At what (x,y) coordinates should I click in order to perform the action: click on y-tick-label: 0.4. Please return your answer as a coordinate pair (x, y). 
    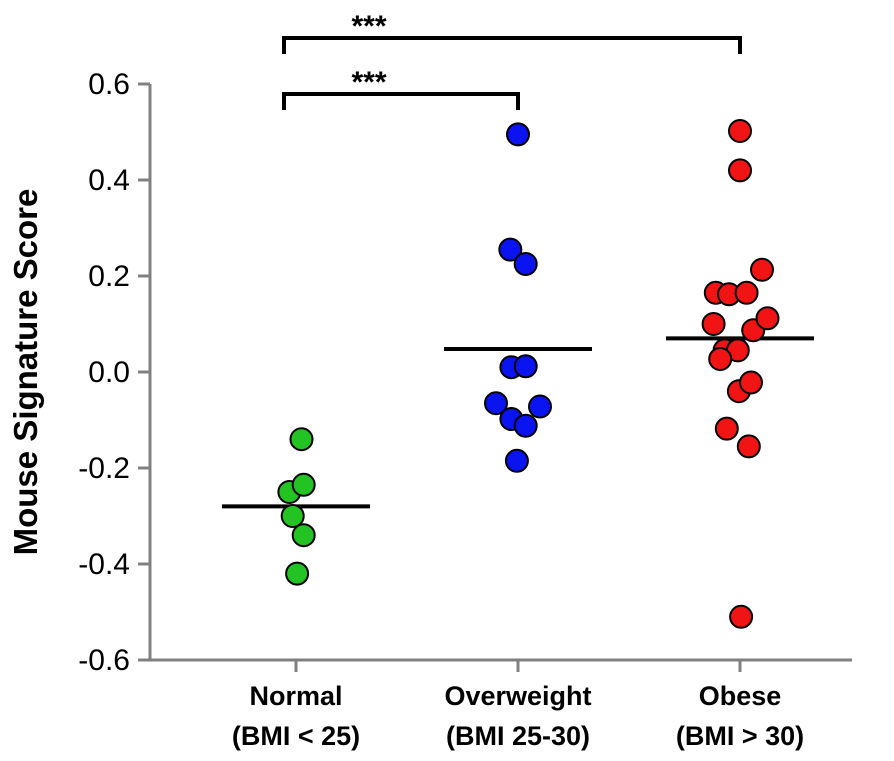
    Looking at the image, I should click on (109, 180).